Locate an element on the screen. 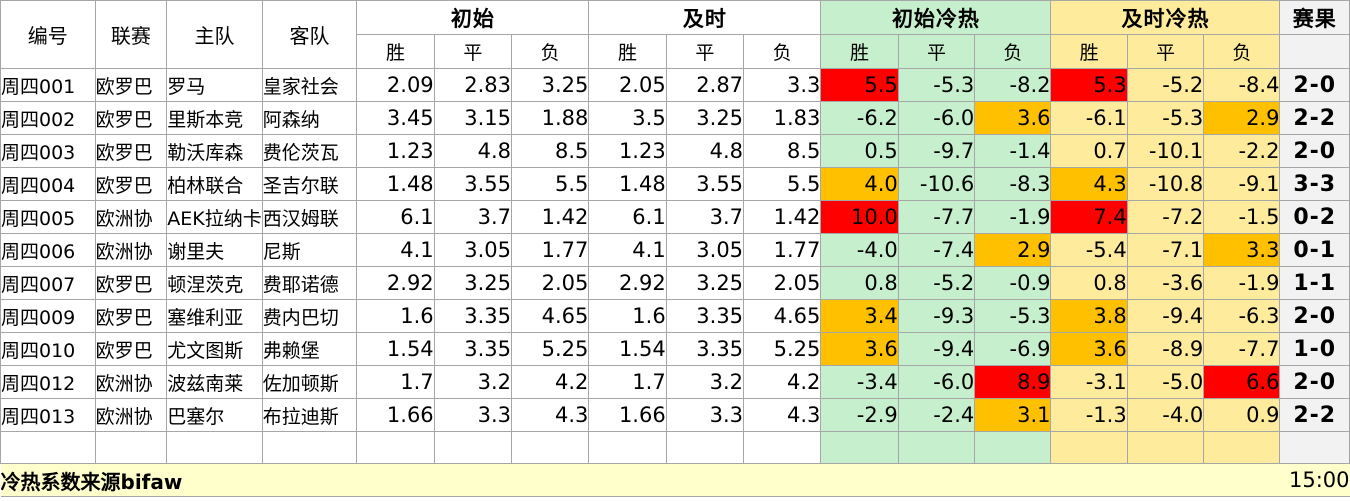 The width and height of the screenshot is (1350, 501). home-team: 谢里夫 is located at coordinates (214, 250).